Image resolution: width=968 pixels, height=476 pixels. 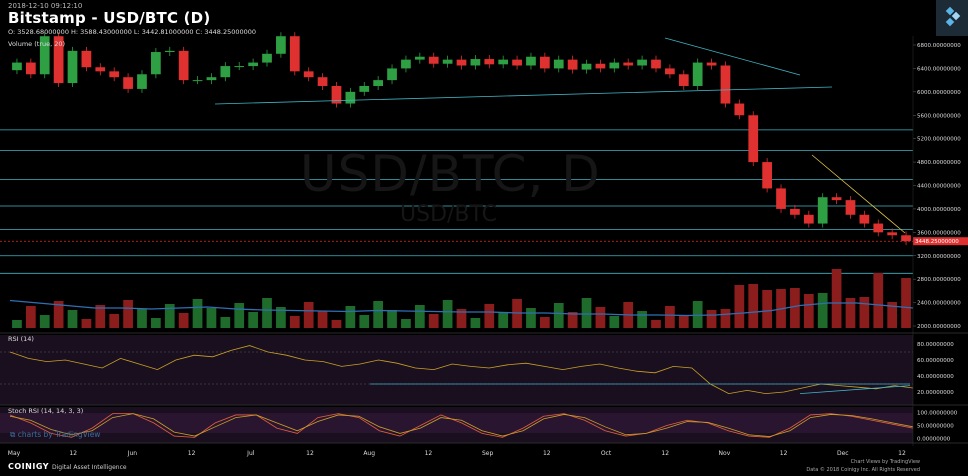 I want to click on coinigy-brand: COINIGY, so click(x=29, y=466).